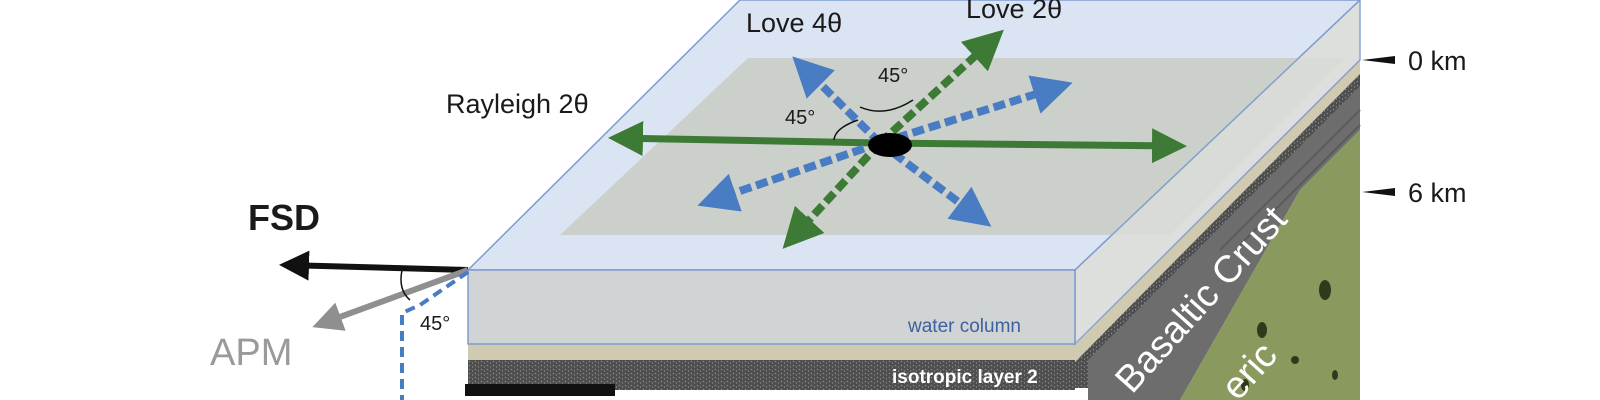 Image resolution: width=1600 pixels, height=400 pixels. Describe the element at coordinates (893, 76) in the screenshot. I see `angle-top-label: 45°` at that location.